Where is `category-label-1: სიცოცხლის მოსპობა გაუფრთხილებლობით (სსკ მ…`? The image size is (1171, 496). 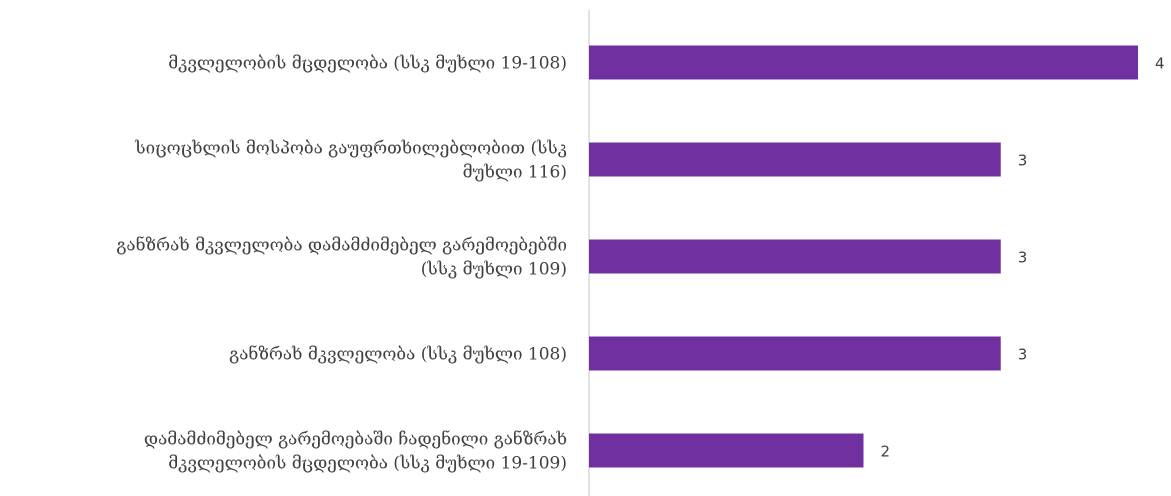 category-label-1: სიცოცხლის მოსპობა გაუფრთხილებლობით (სსკ მ… is located at coordinates (350, 161).